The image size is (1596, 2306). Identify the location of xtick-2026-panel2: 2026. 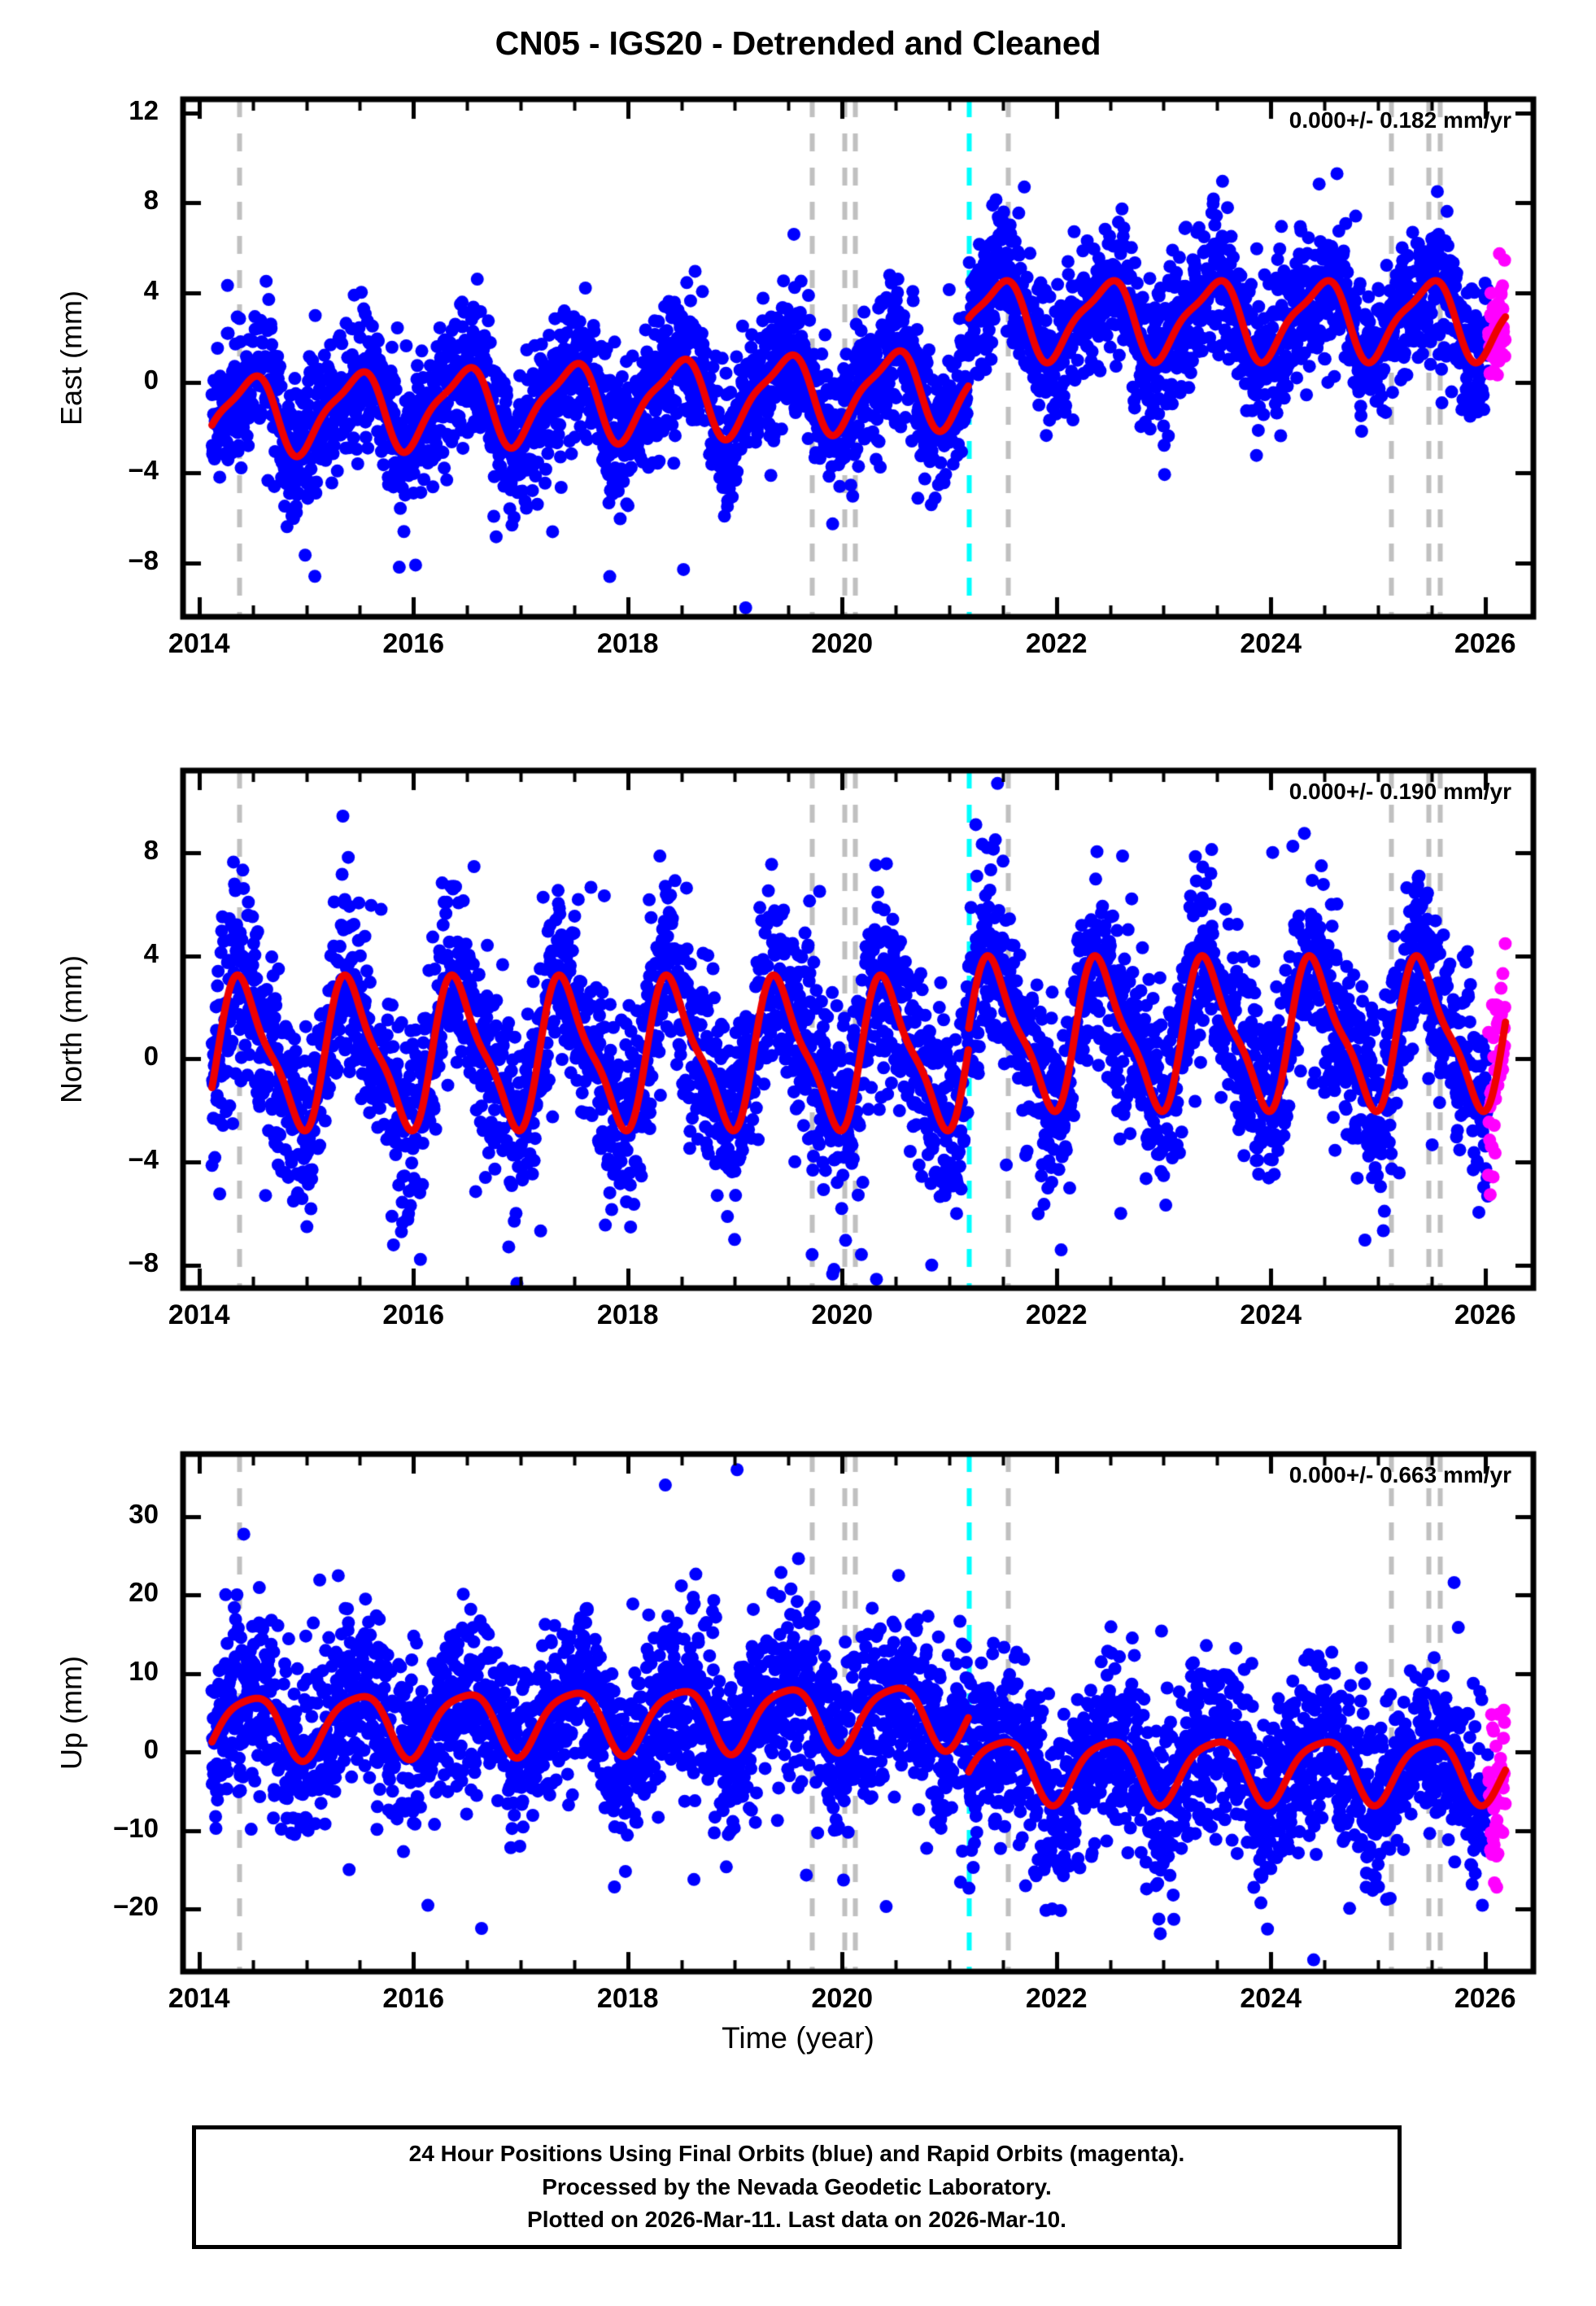
(1485, 1998).